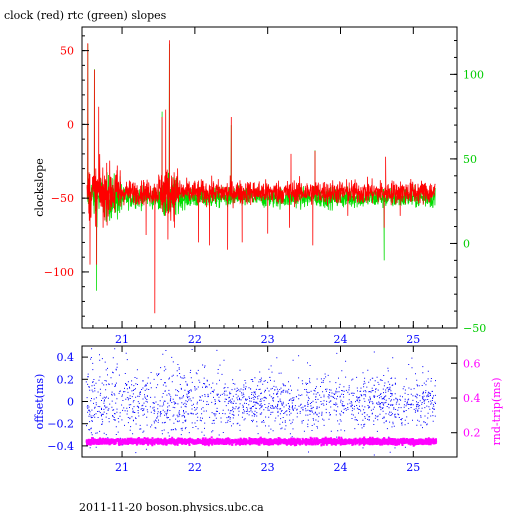 The height and width of the screenshot is (512, 512). What do you see at coordinates (67, 51) in the screenshot?
I see `top-y-tick-label: 50` at bounding box center [67, 51].